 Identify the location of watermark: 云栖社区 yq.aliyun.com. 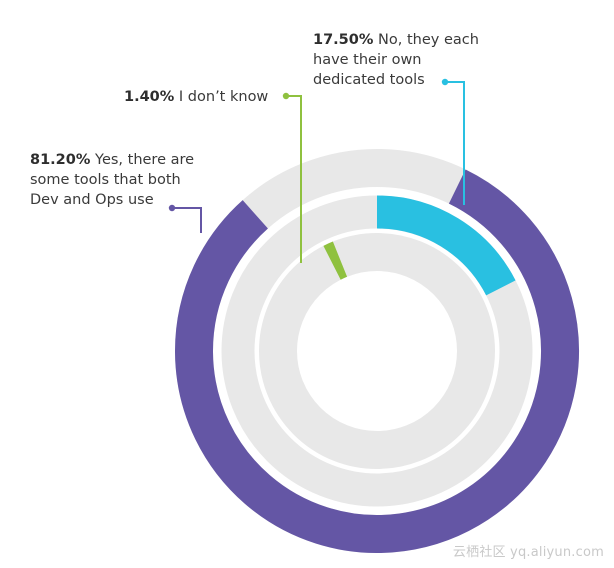
(528, 552).